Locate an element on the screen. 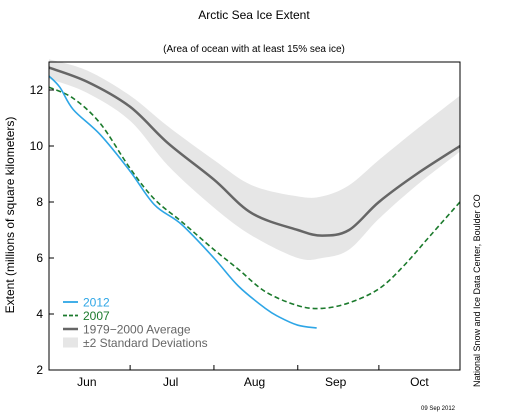  legend-label-band: ±2 Standard Deviations is located at coordinates (145, 343).